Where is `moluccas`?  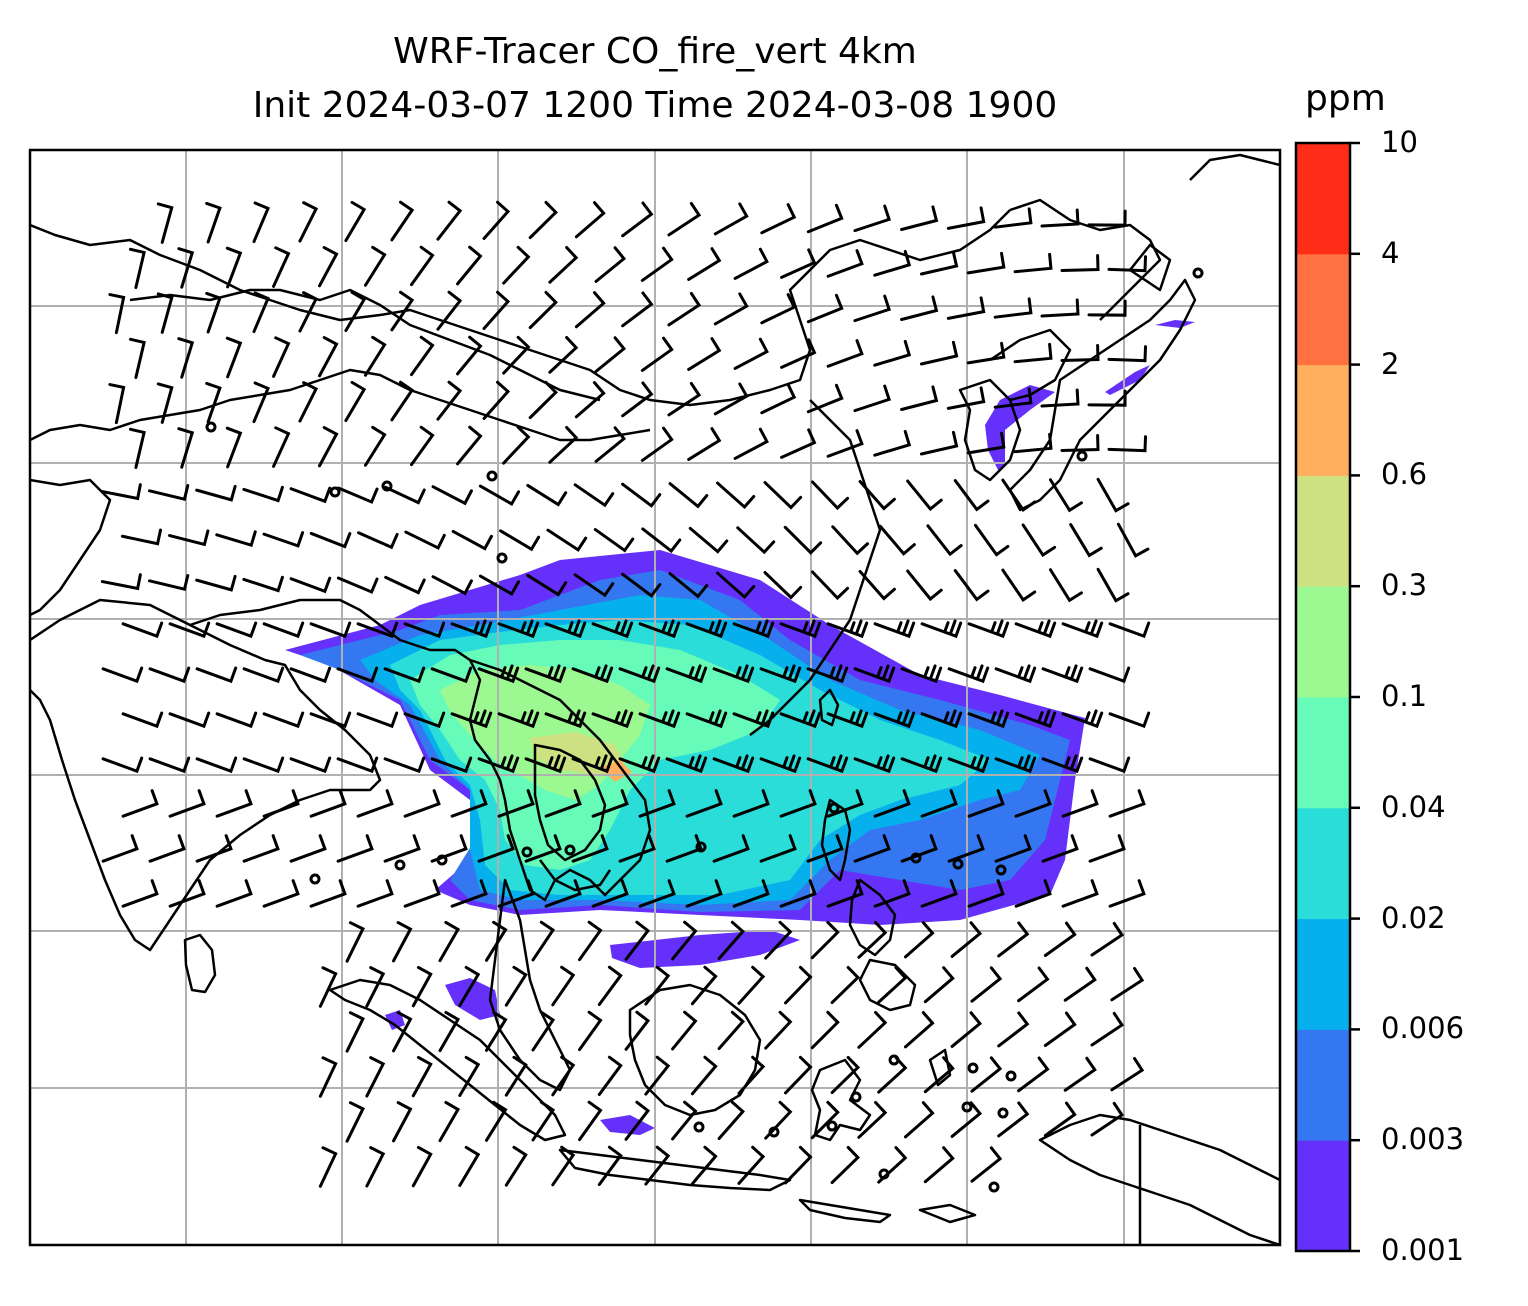 moluccas is located at coordinates (940, 1067).